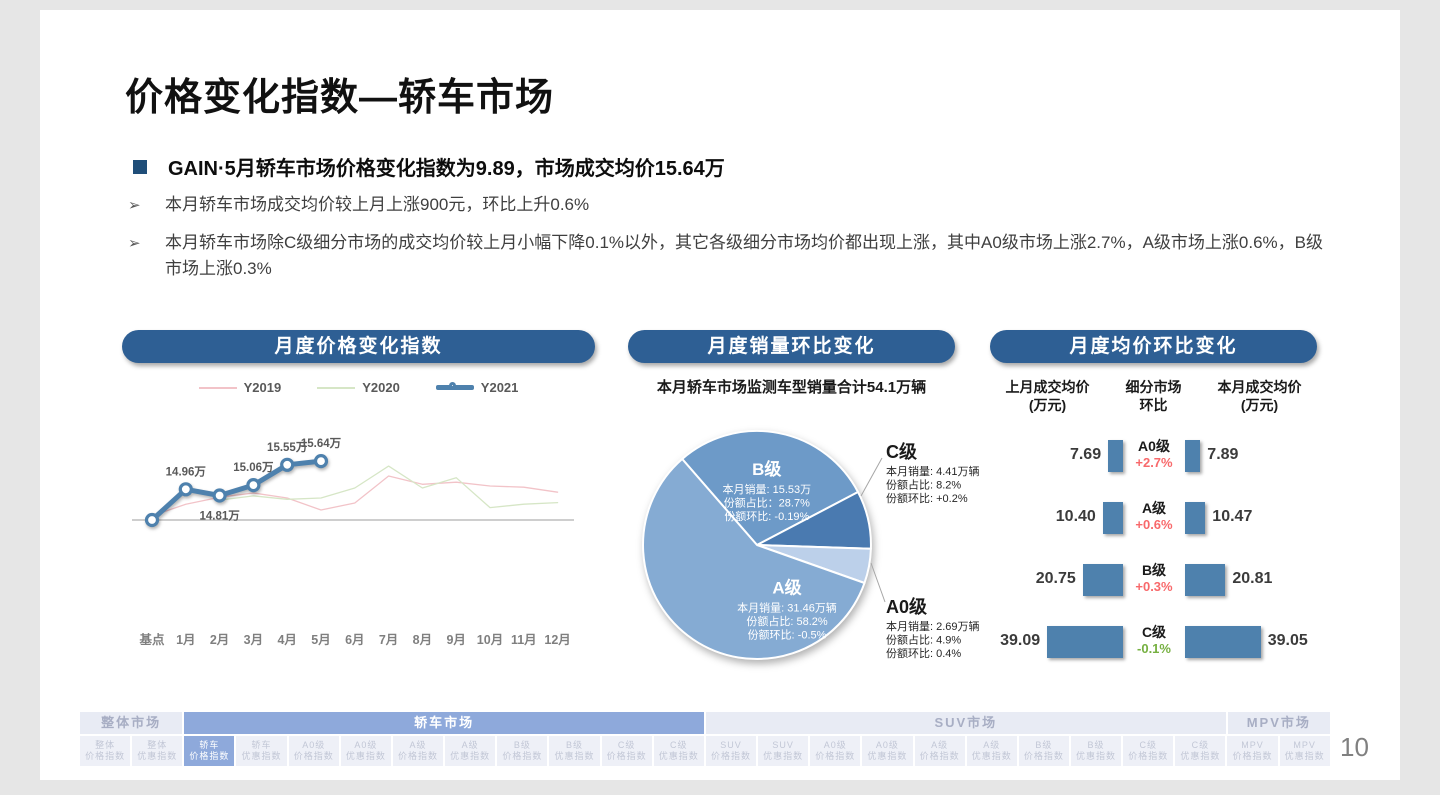  What do you see at coordinates (933, 471) in the screenshot?
I see `pie-outside-label-line: 本月销量: 4.41万辆` at bounding box center [933, 471].